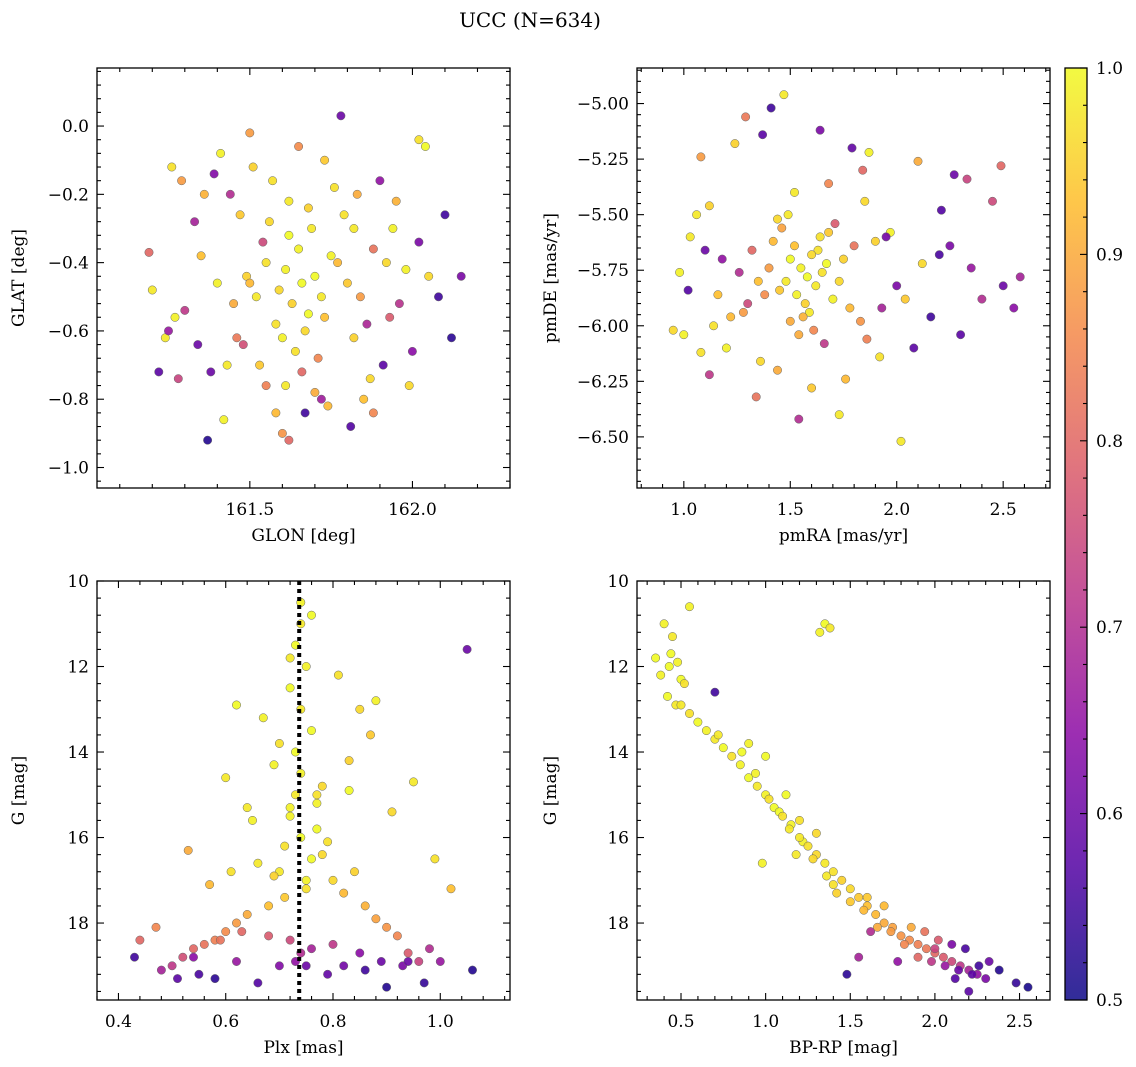  Describe the element at coordinates (1093, 535) in the screenshot. I see `colorbar: 0.5 0.6 0.7 0.8 0.9 1.0` at that location.